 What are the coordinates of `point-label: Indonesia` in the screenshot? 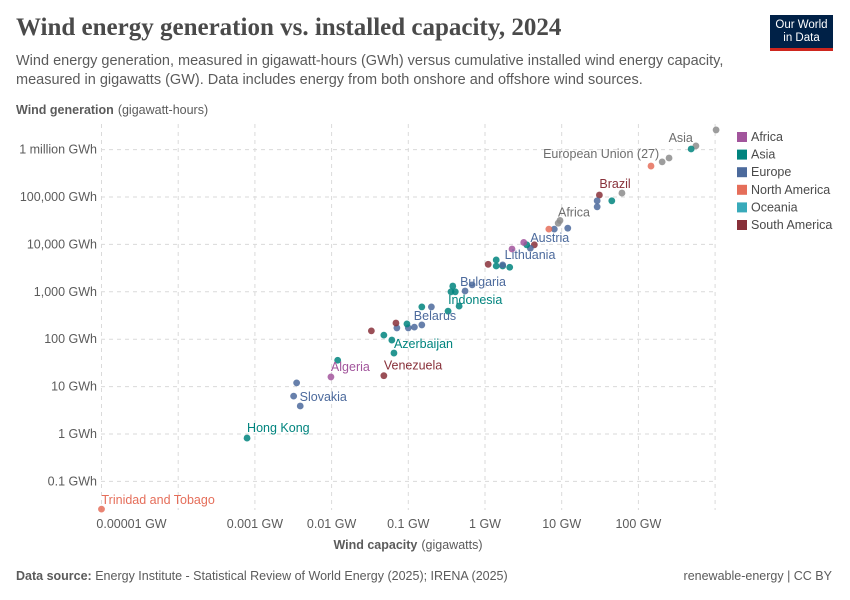 It's located at (475, 300).